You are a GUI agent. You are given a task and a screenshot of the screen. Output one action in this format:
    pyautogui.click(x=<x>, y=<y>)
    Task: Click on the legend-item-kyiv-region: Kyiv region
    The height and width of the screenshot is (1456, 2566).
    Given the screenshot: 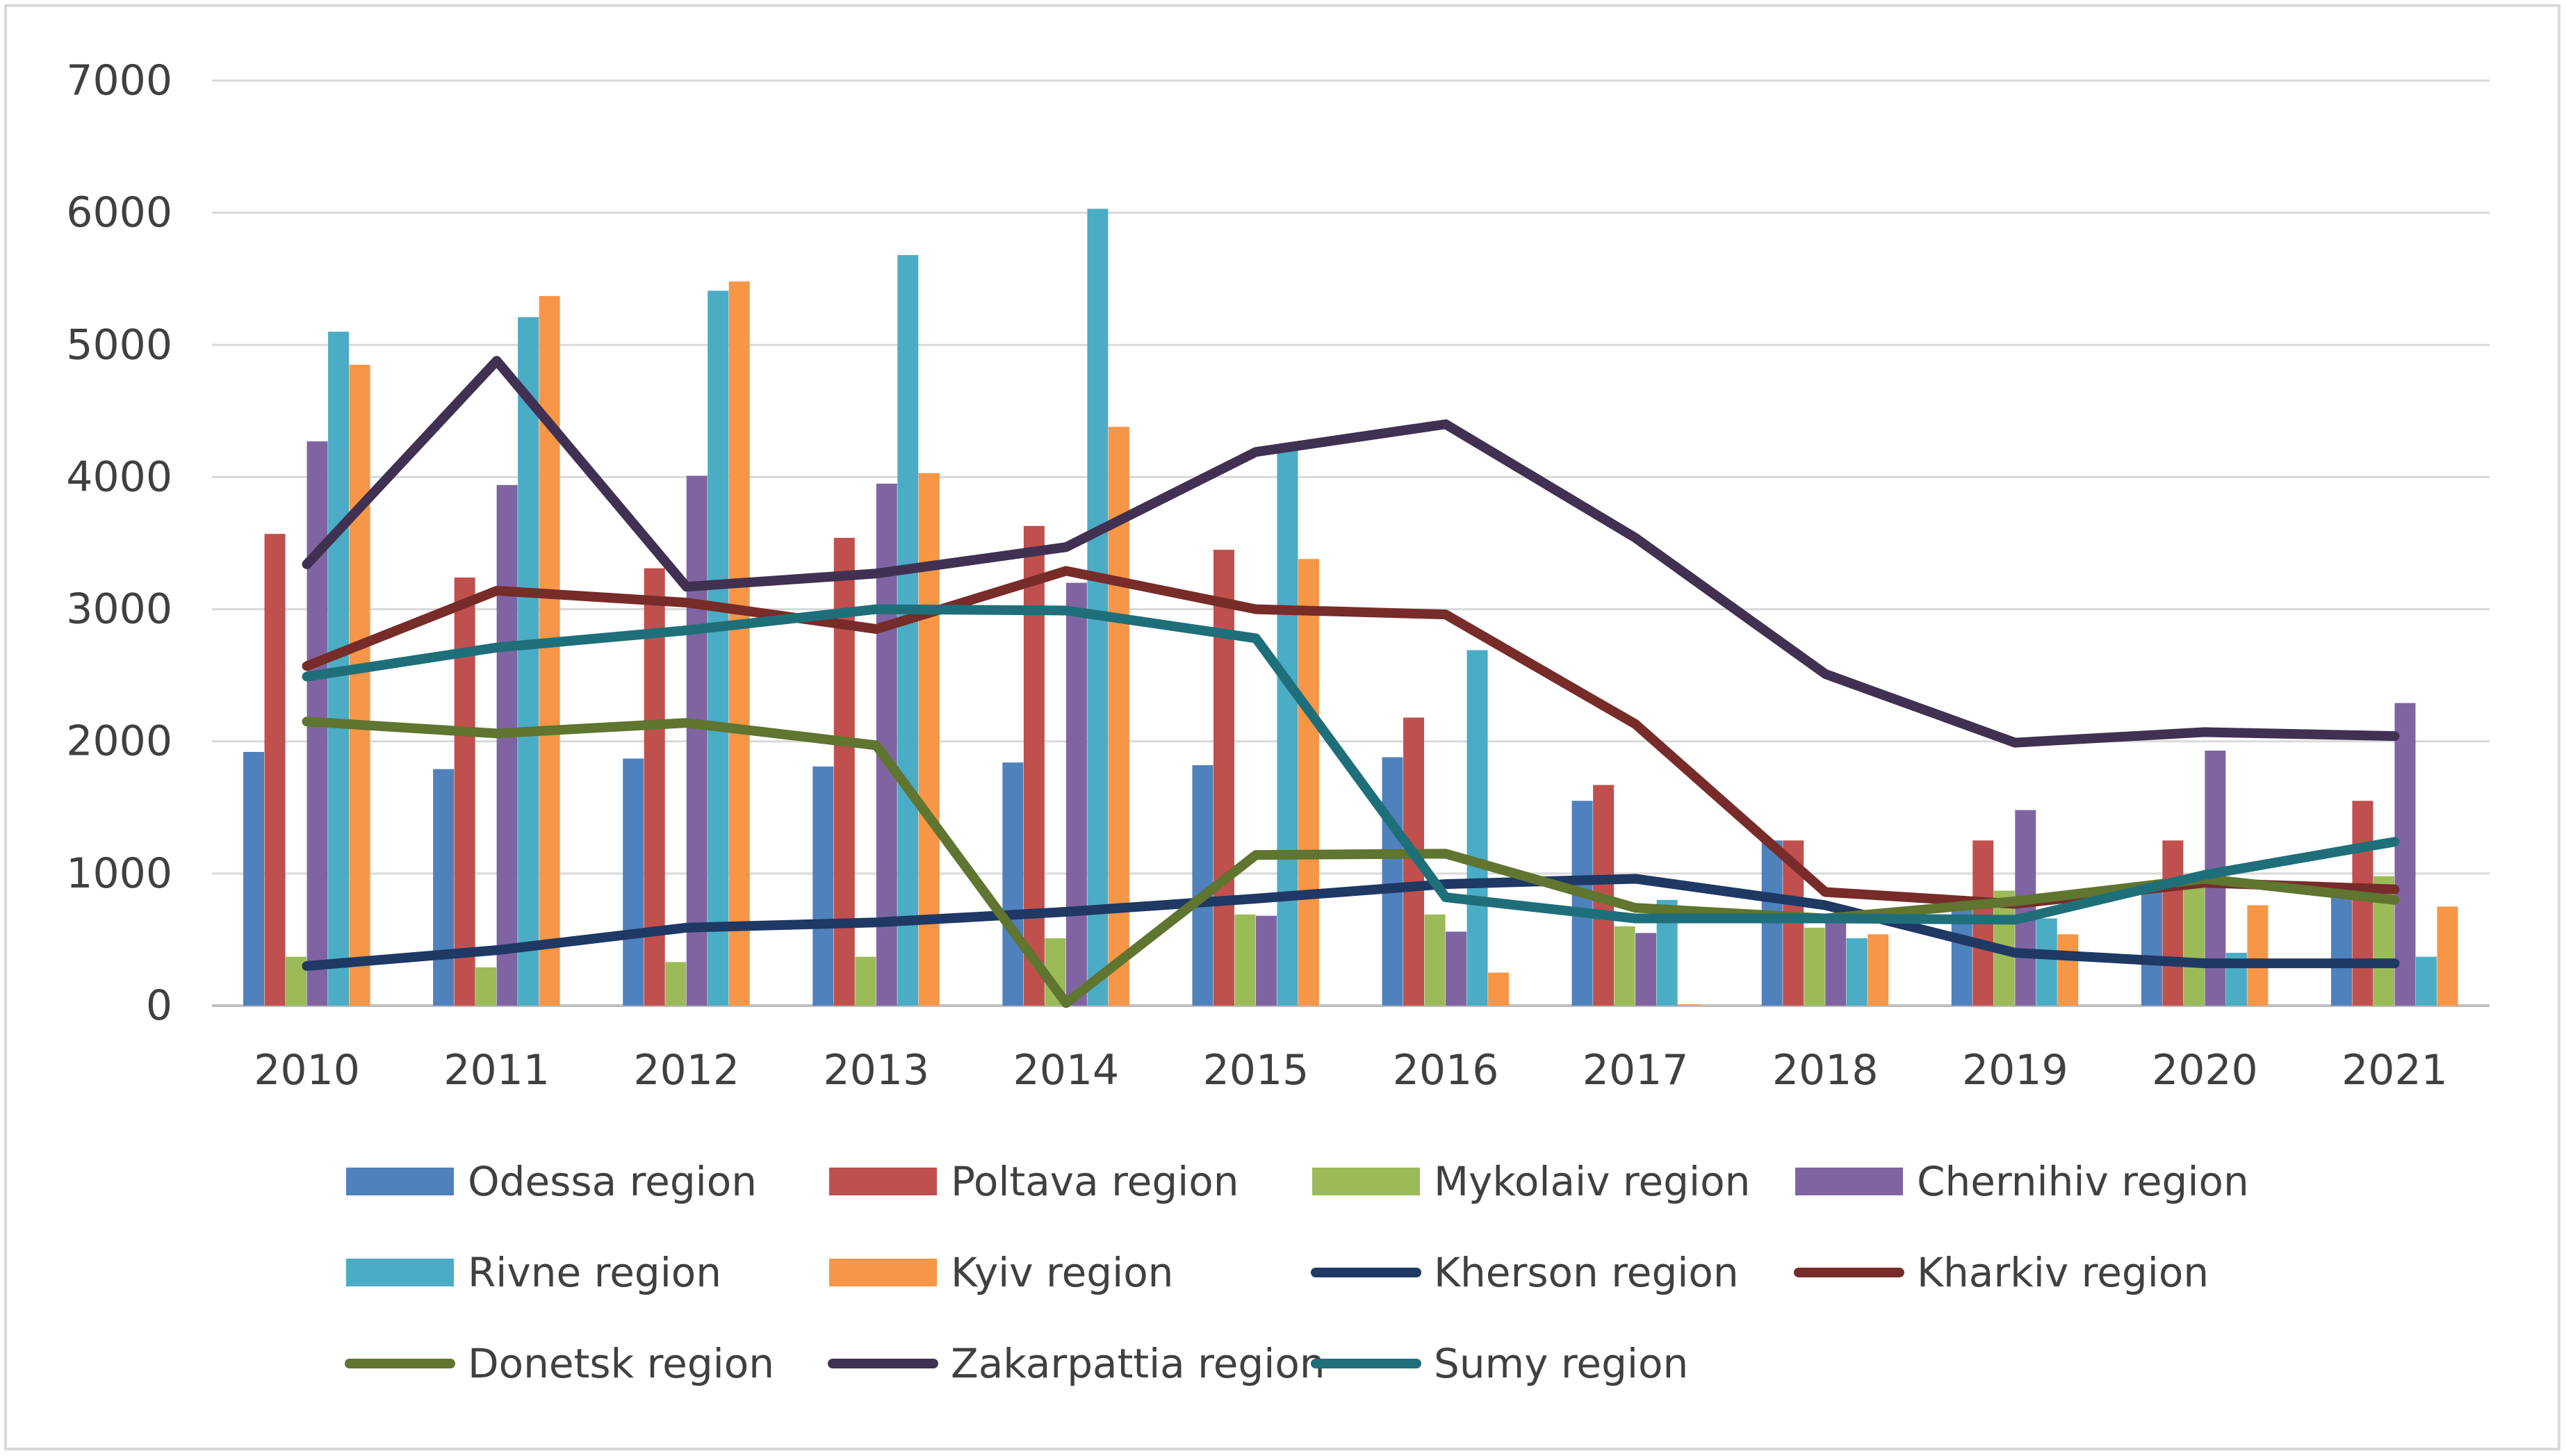 What is the action you would take?
    pyautogui.click(x=1001, y=1272)
    